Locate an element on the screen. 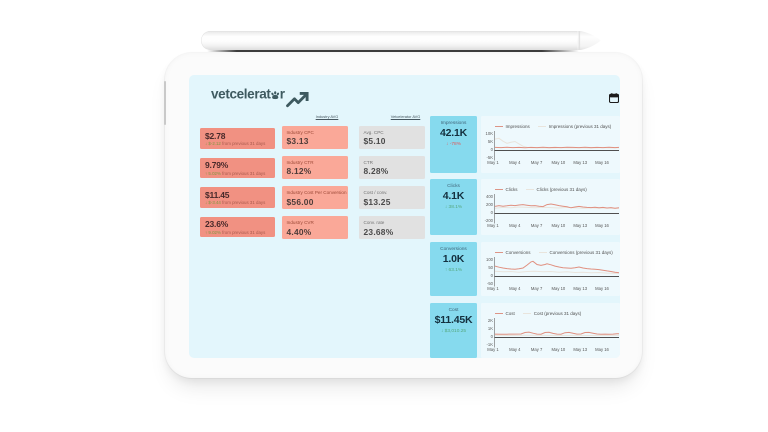 This screenshot has width=768, height=432. svg-text: r is located at coordinates (283, 94).